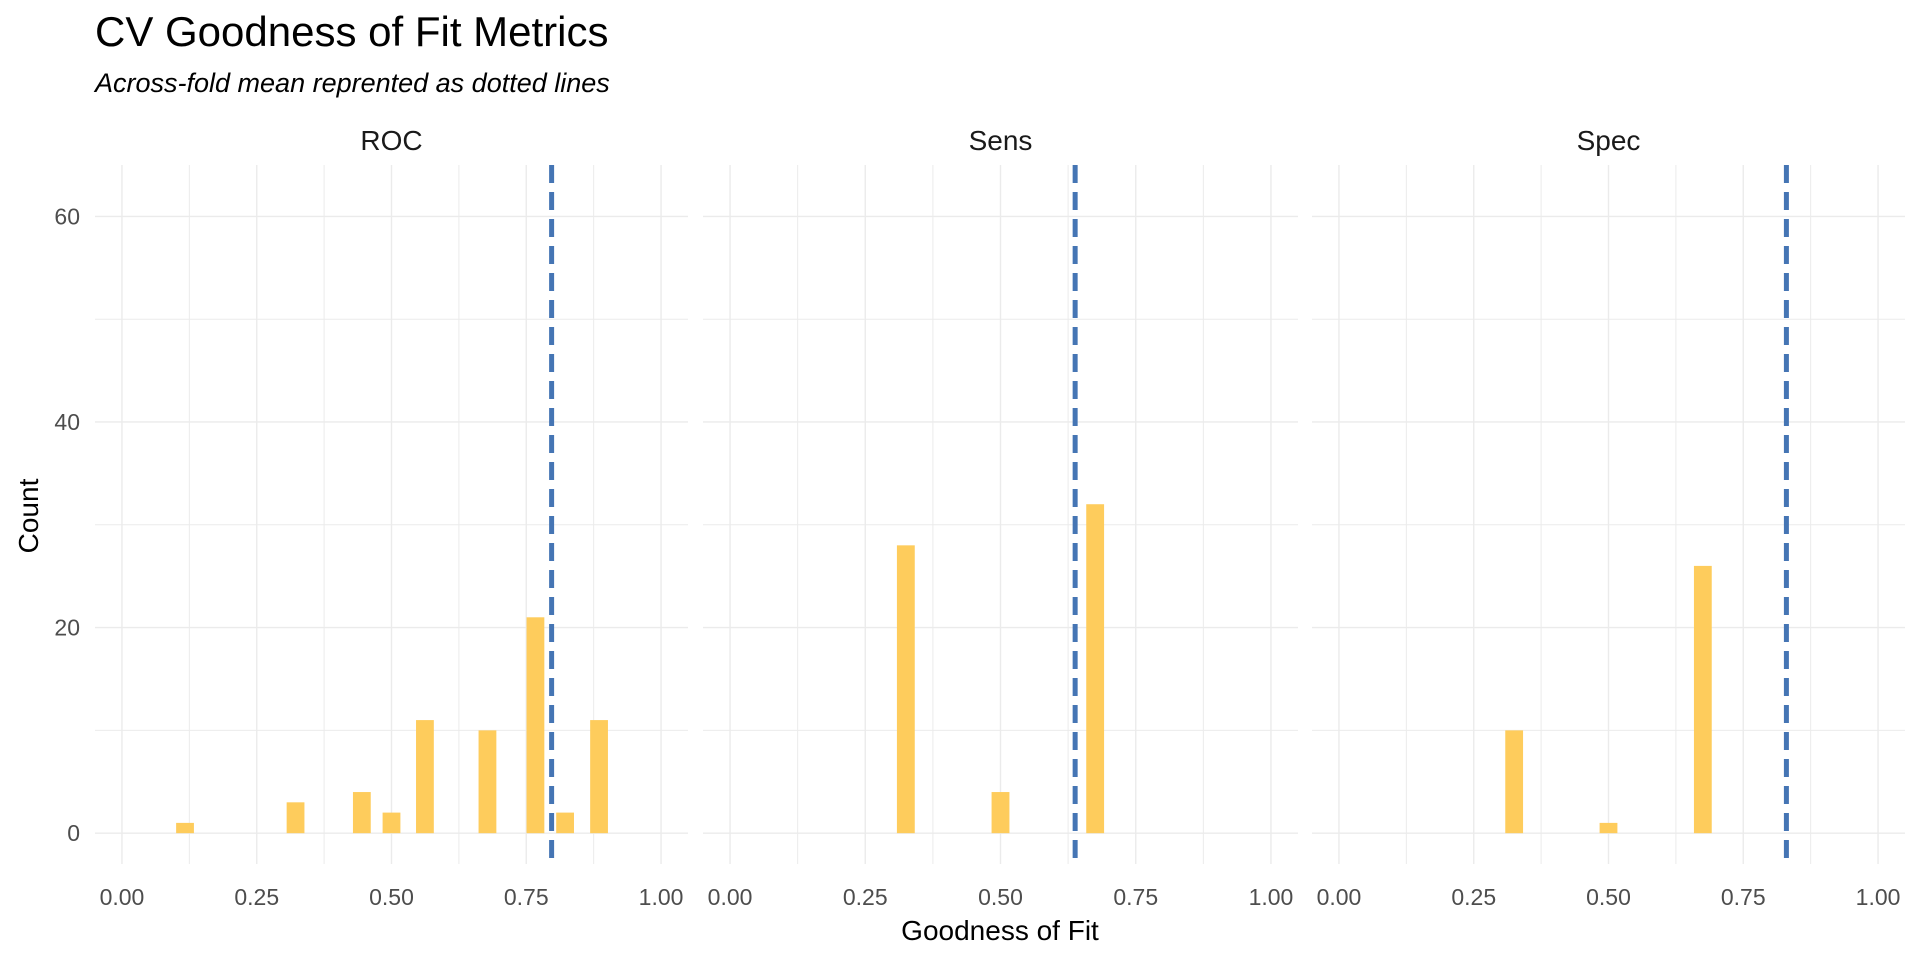  What do you see at coordinates (28, 515) in the screenshot?
I see `y-axis-title: Count` at bounding box center [28, 515].